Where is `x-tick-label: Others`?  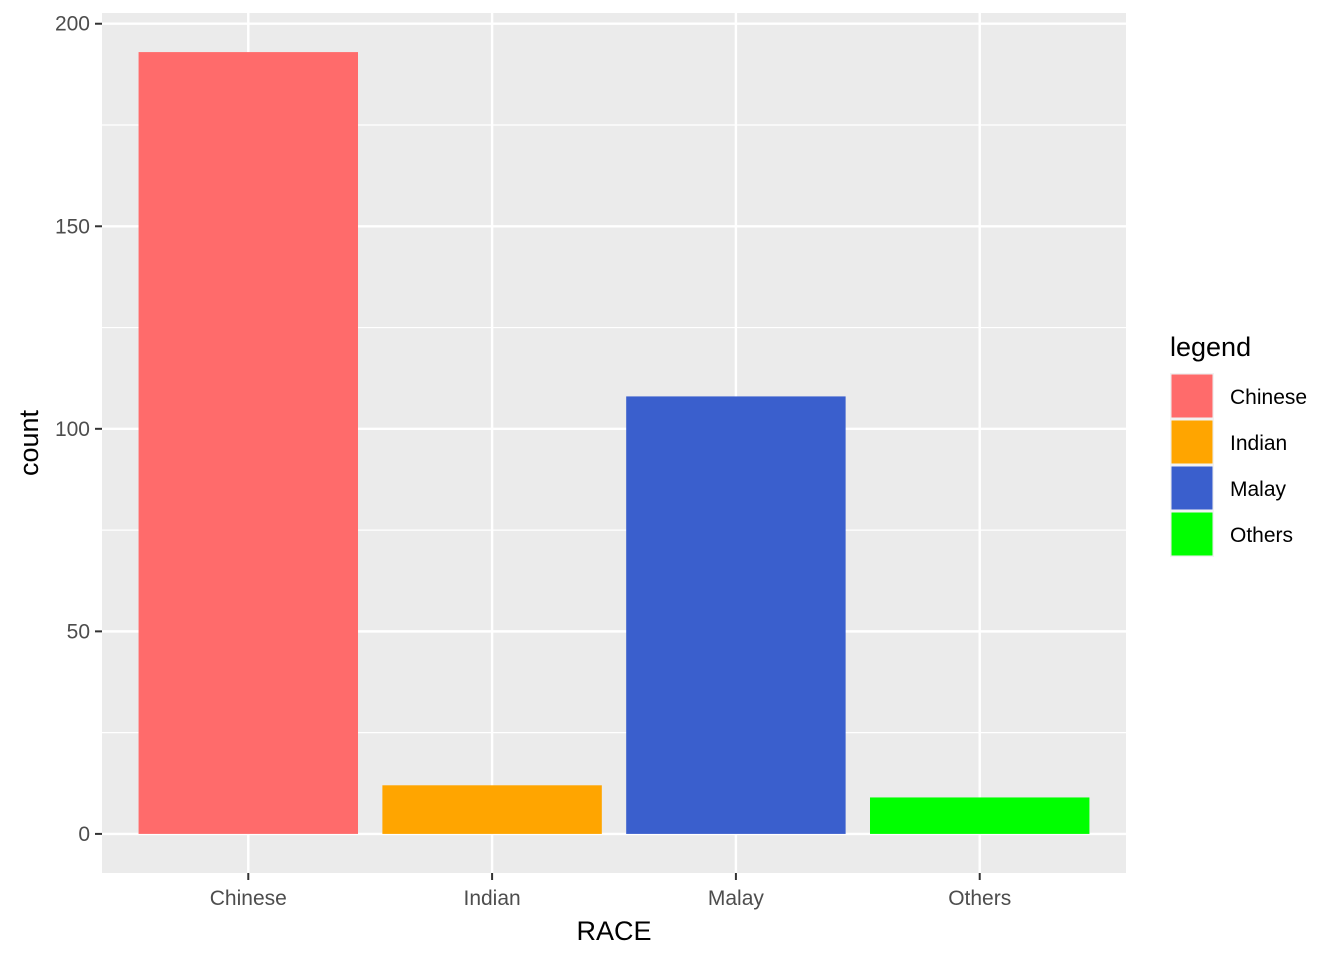 x-tick-label: Others is located at coordinates (979, 898).